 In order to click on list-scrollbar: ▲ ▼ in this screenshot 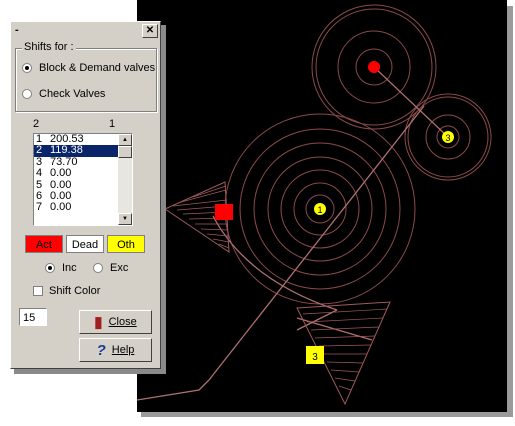, I will do `click(125, 179)`.